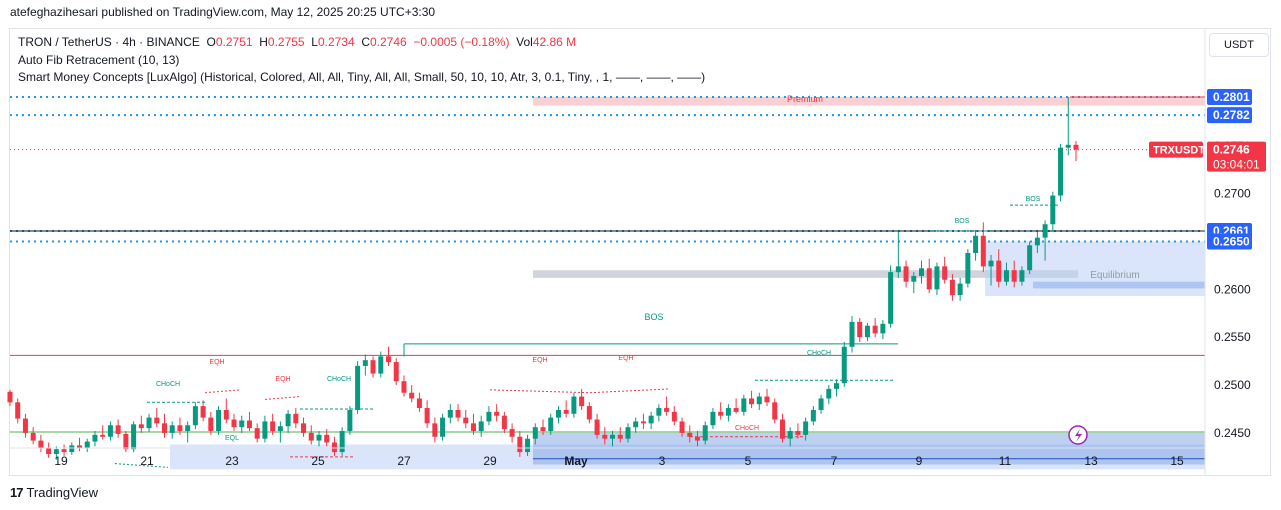 Image resolution: width=1281 pixels, height=510 pixels. I want to click on indicator-fib: Auto Fib Retracement (10, 13), so click(99, 60).